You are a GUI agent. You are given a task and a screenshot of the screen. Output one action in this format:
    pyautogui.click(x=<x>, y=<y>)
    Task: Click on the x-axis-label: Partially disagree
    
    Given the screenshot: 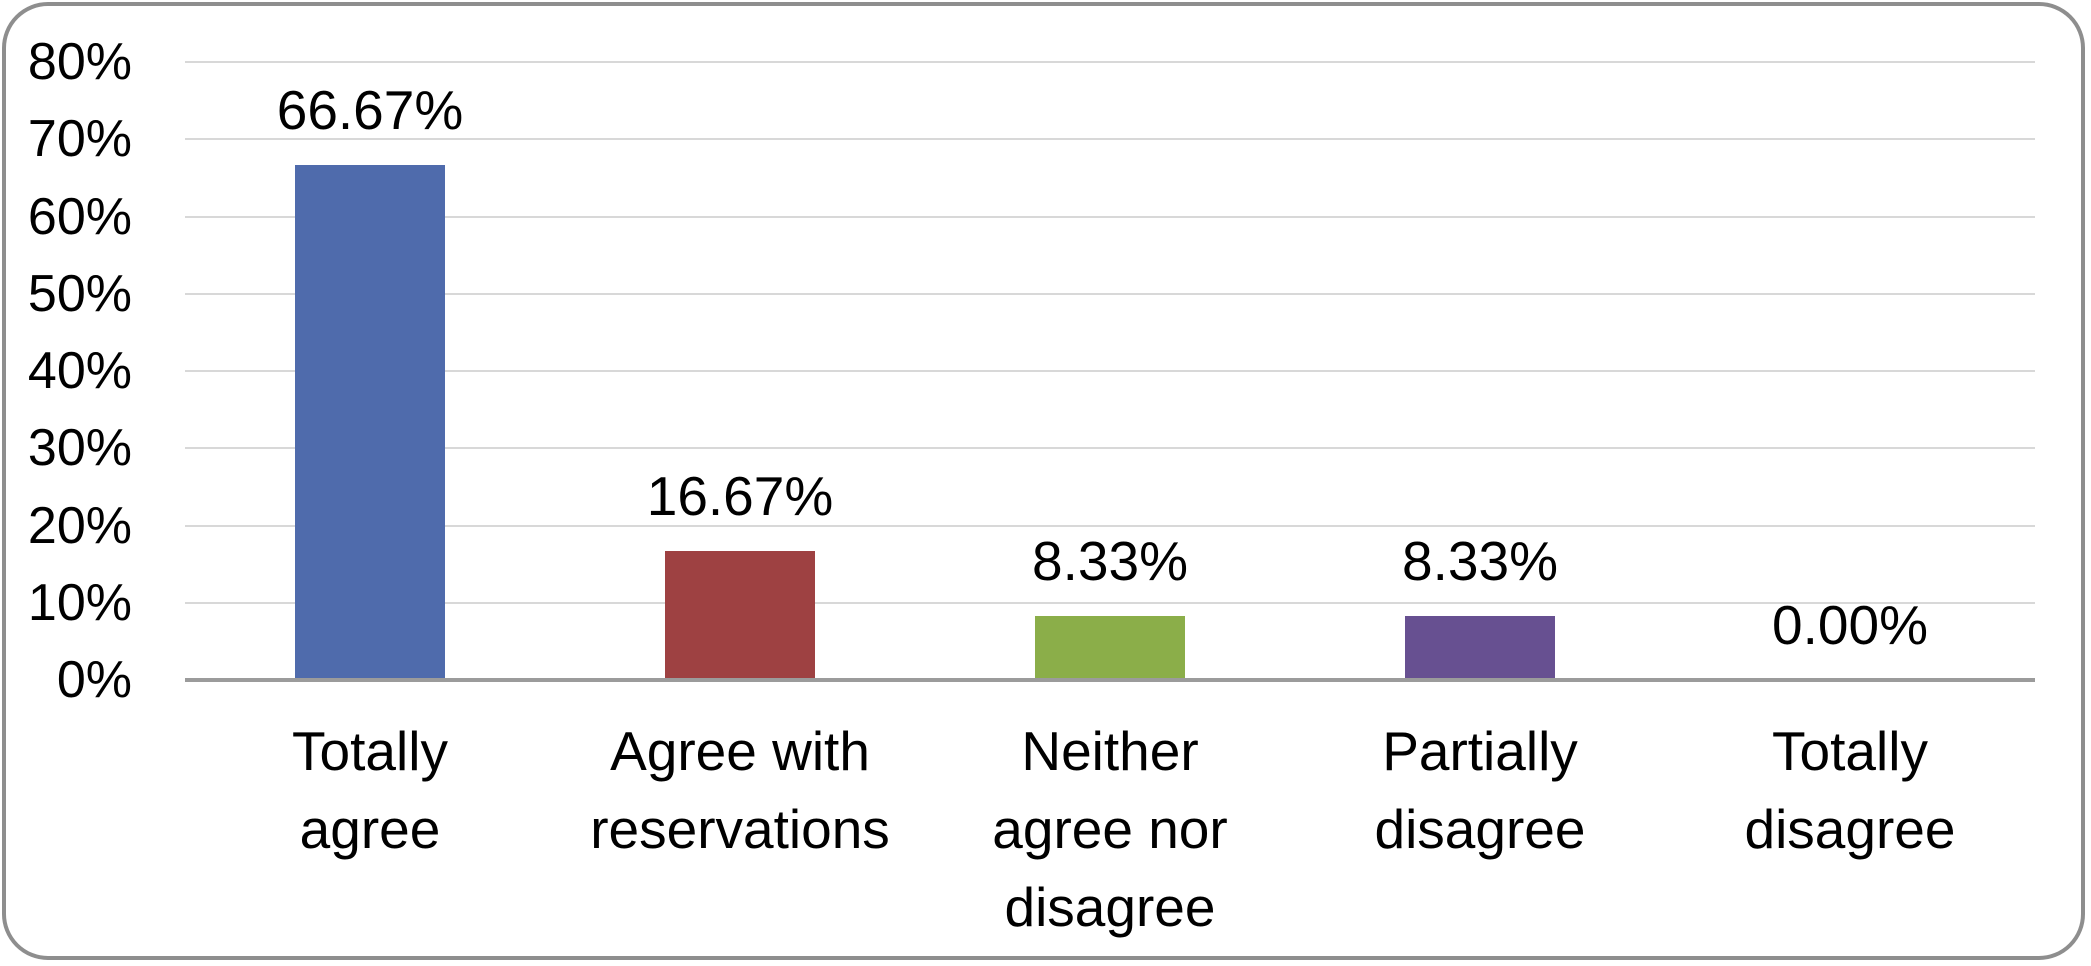 What is the action you would take?
    pyautogui.click(x=1480, y=790)
    